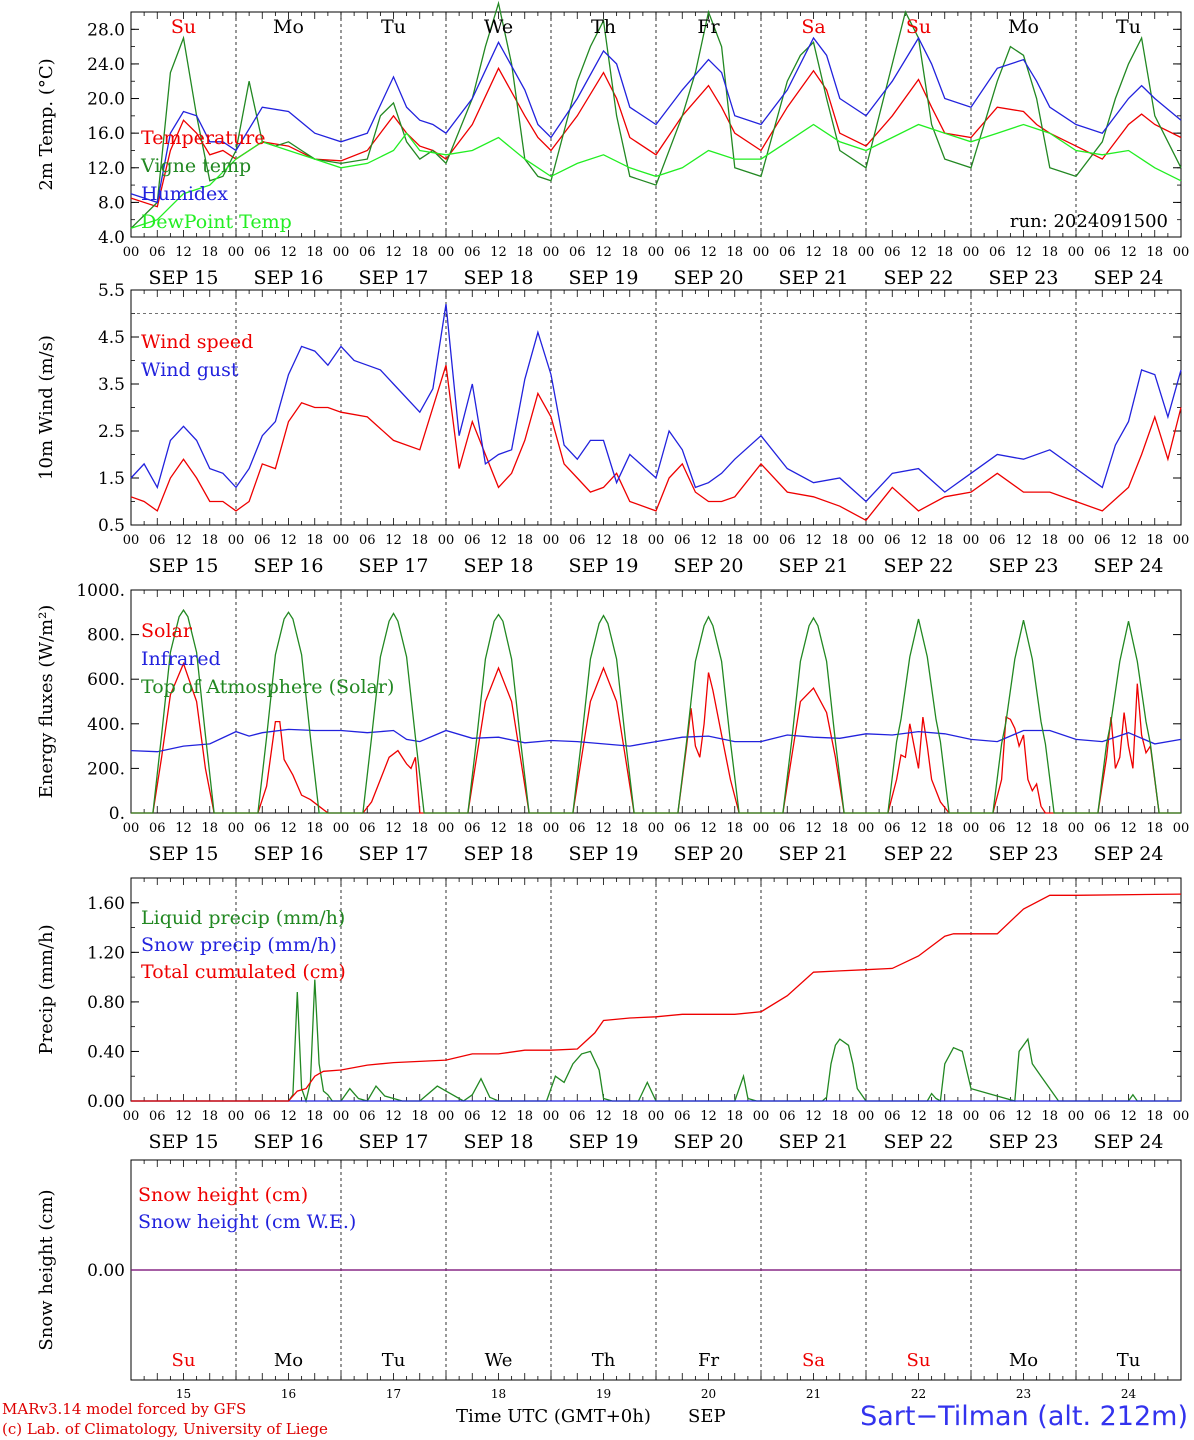  Describe the element at coordinates (499, 1360) in the screenshot. I see `weekday-label-bottom: We` at that location.